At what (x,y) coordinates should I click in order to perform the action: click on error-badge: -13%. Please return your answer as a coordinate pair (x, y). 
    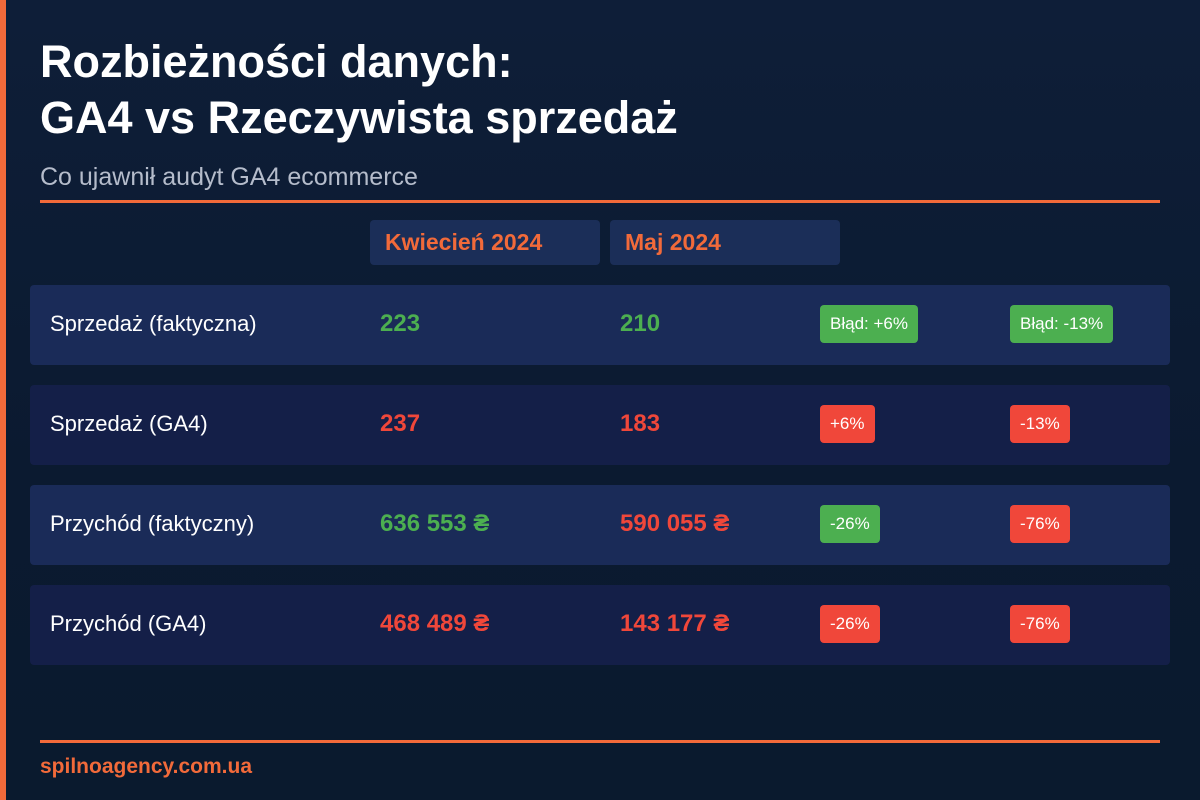
    Looking at the image, I should click on (1040, 424).